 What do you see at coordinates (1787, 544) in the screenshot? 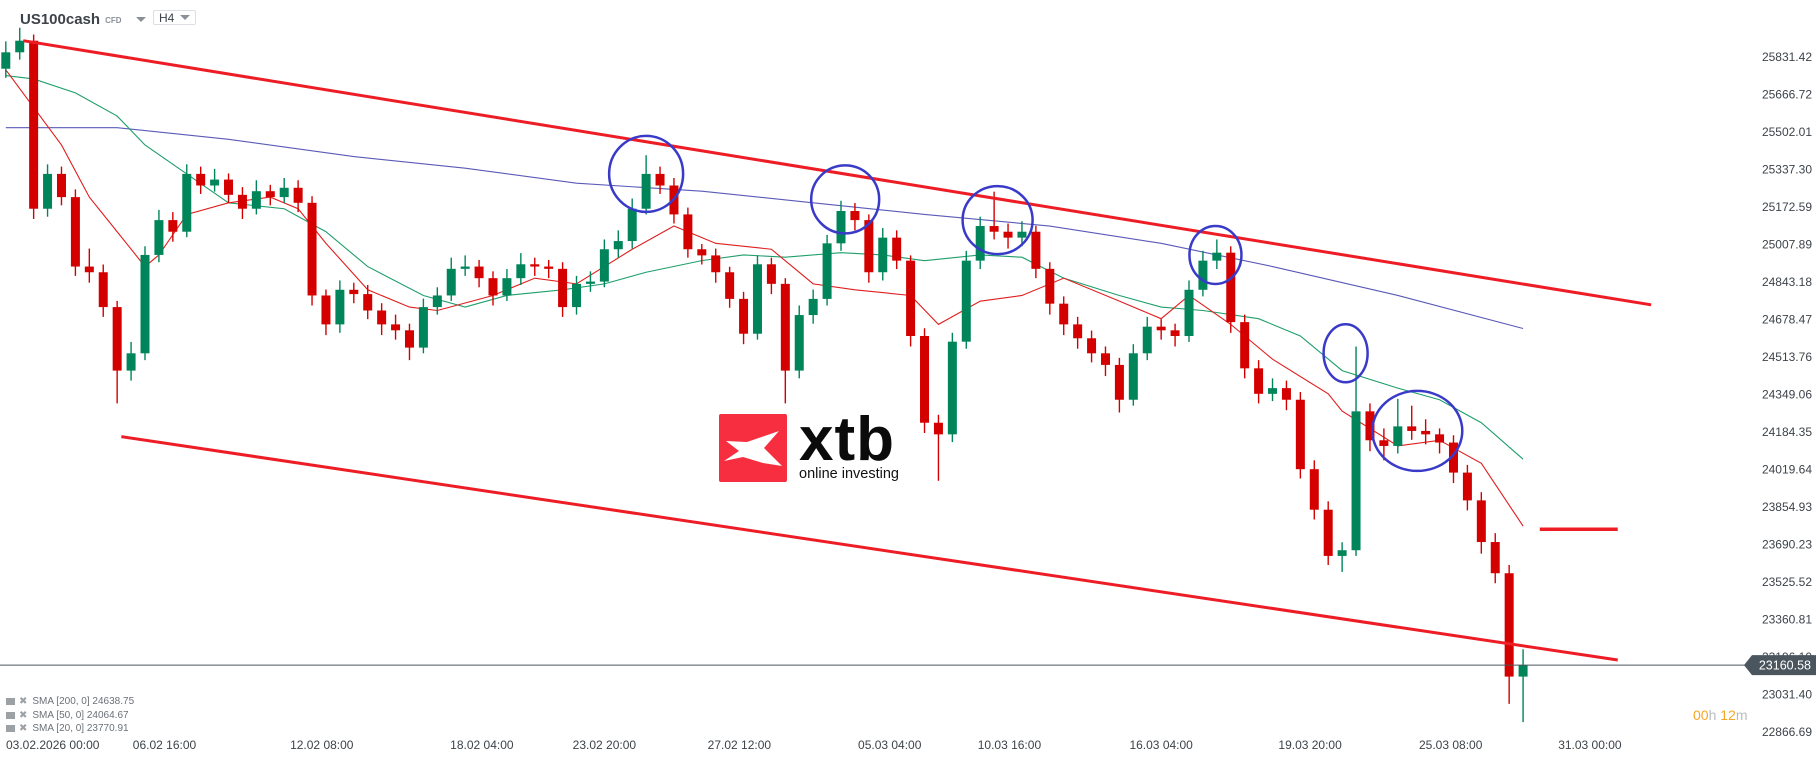
I see `y-axis-tick-label: 23690.23` at bounding box center [1787, 544].